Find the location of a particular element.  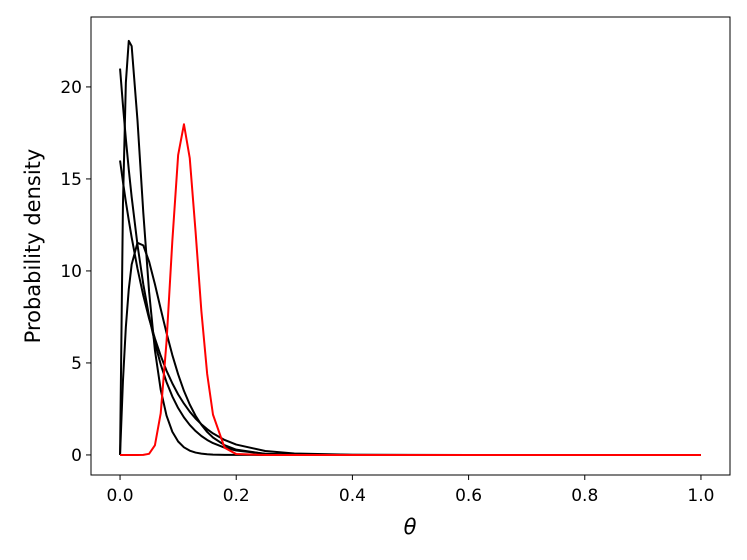

x-tick-label: 0.2 is located at coordinates (236, 496).